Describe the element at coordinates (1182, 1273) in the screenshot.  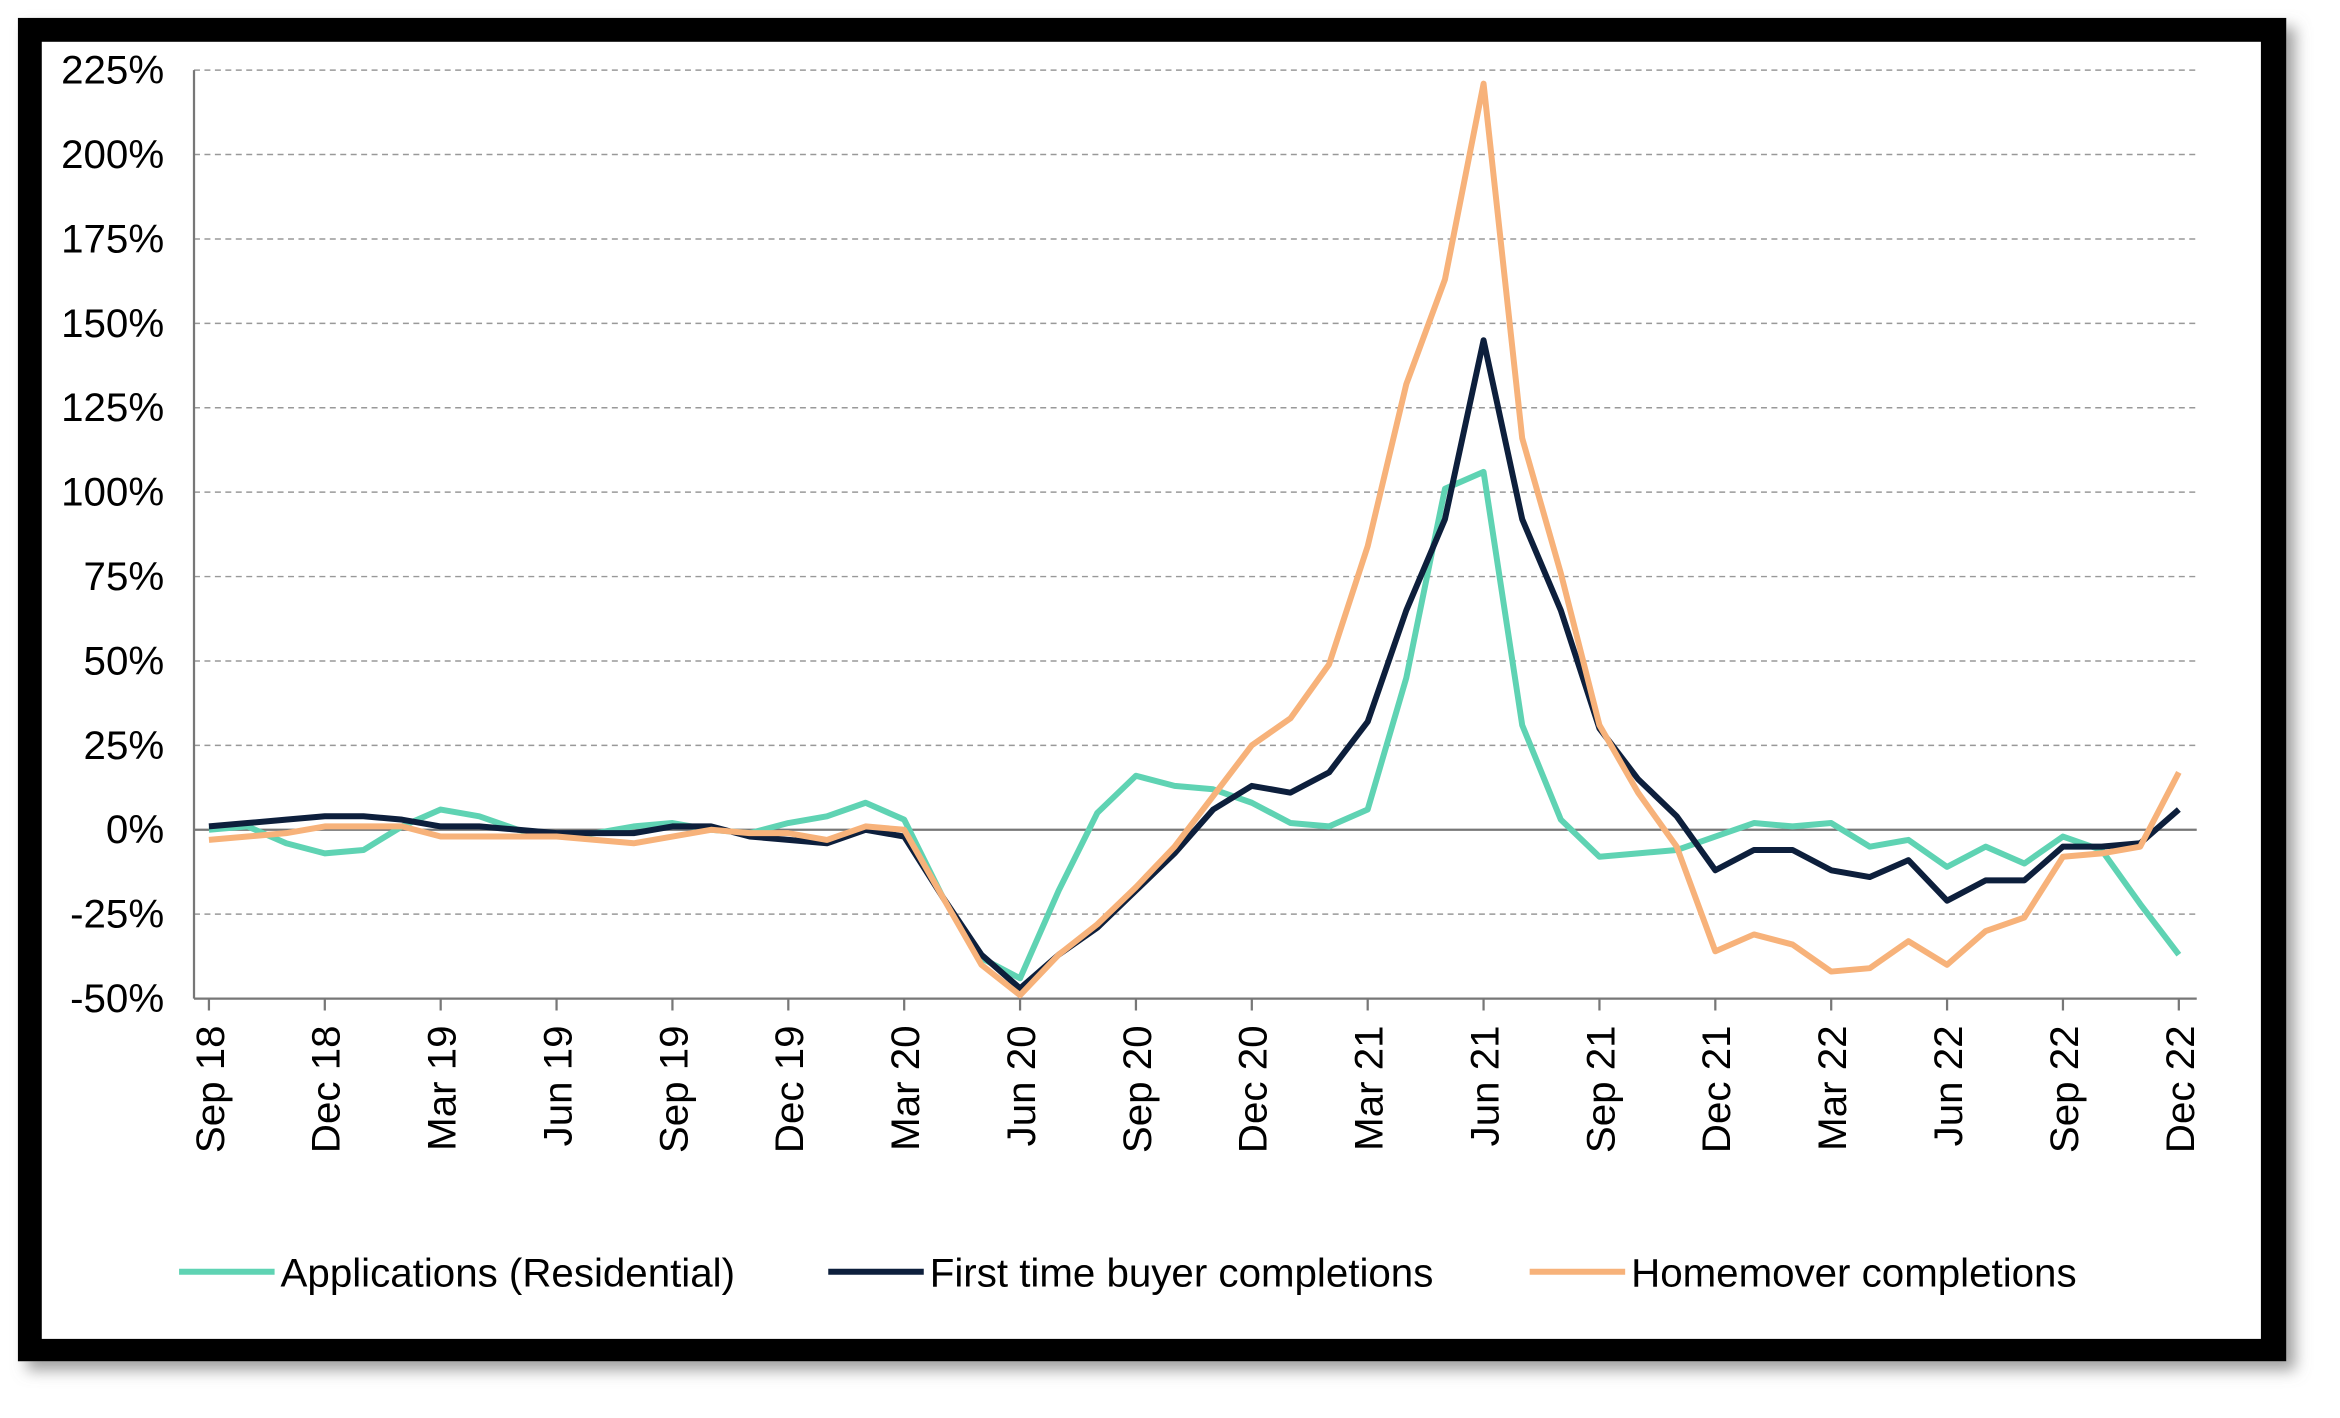
I see `legend-label: First time buyer completions` at that location.